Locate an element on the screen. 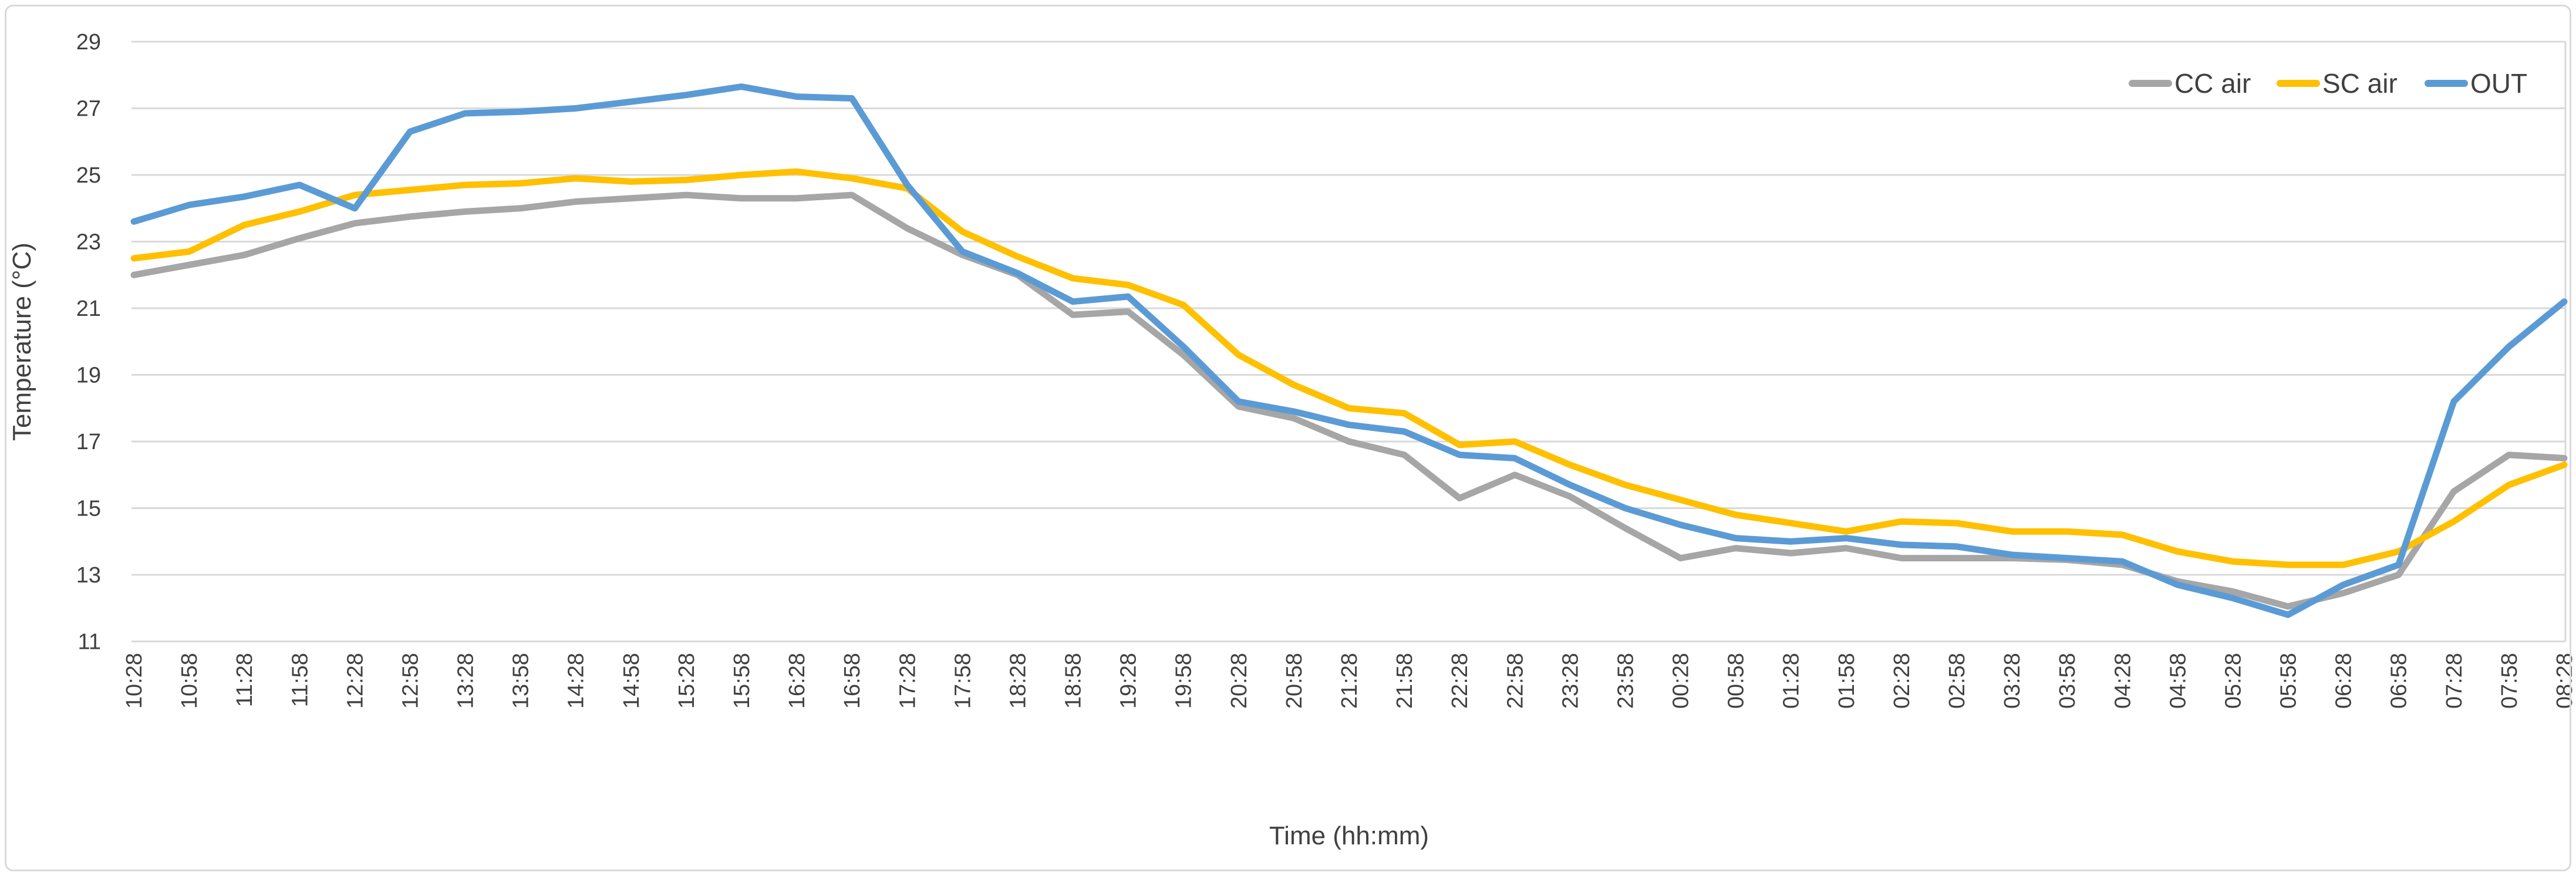 This screenshot has height=876, width=2576. legend-label-cc-air: CC air is located at coordinates (2212, 83).